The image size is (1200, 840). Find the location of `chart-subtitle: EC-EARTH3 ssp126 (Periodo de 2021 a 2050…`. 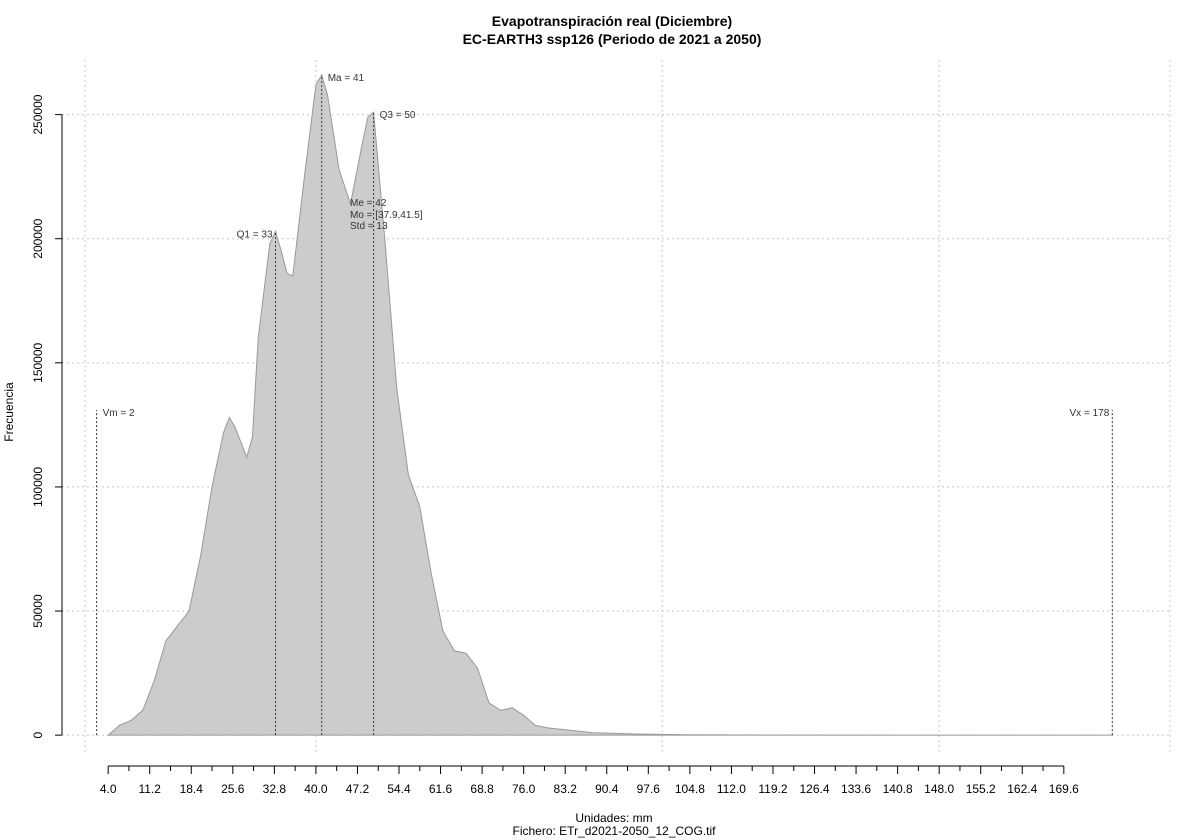

chart-subtitle: EC-EARTH3 ssp126 (Periodo de 2021 a 2050… is located at coordinates (612, 39).